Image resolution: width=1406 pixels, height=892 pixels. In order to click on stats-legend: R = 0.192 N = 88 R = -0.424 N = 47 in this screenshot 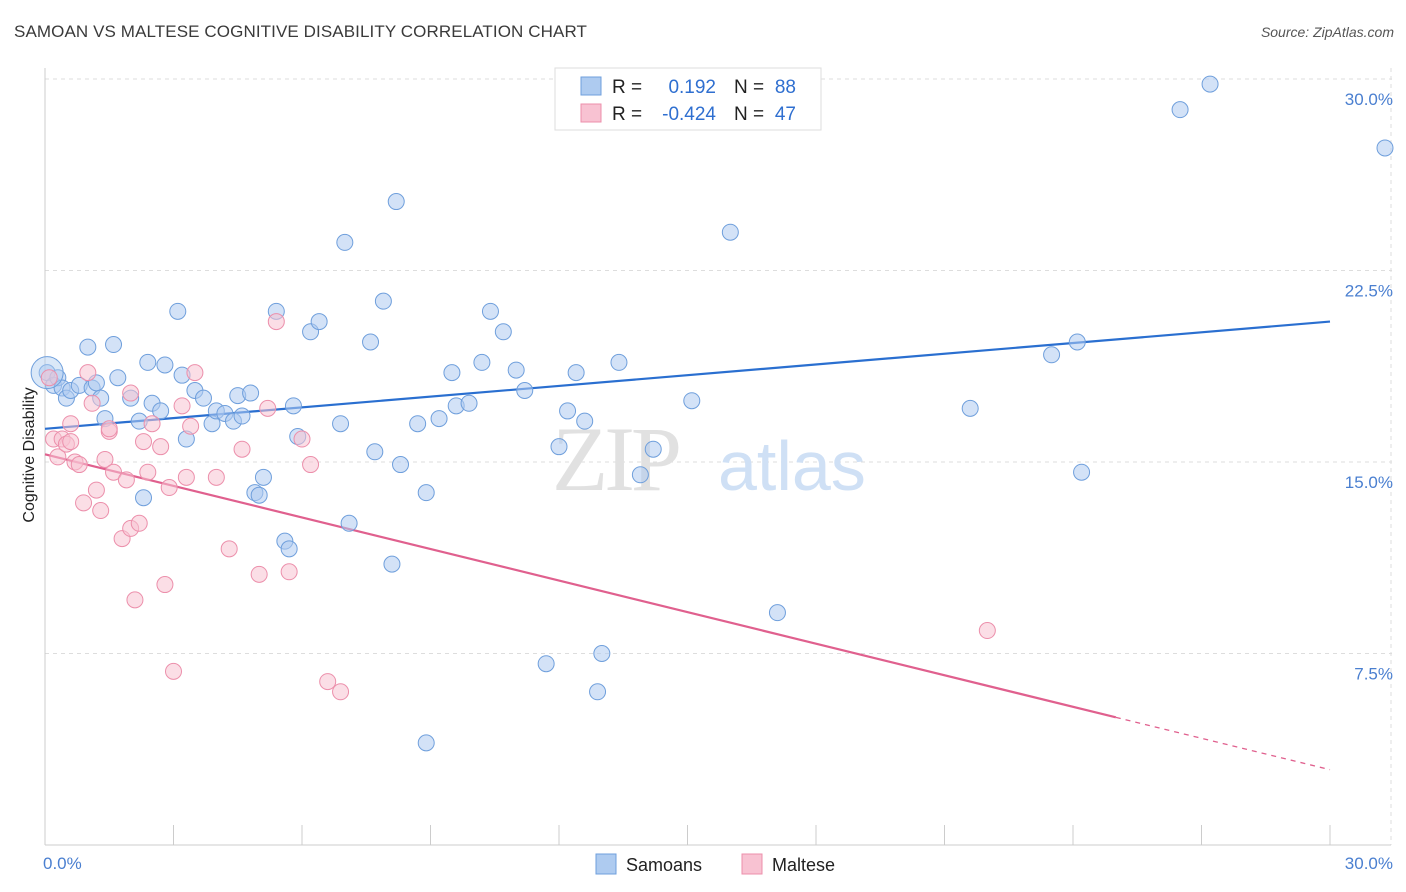, I will do `click(688, 99)`.